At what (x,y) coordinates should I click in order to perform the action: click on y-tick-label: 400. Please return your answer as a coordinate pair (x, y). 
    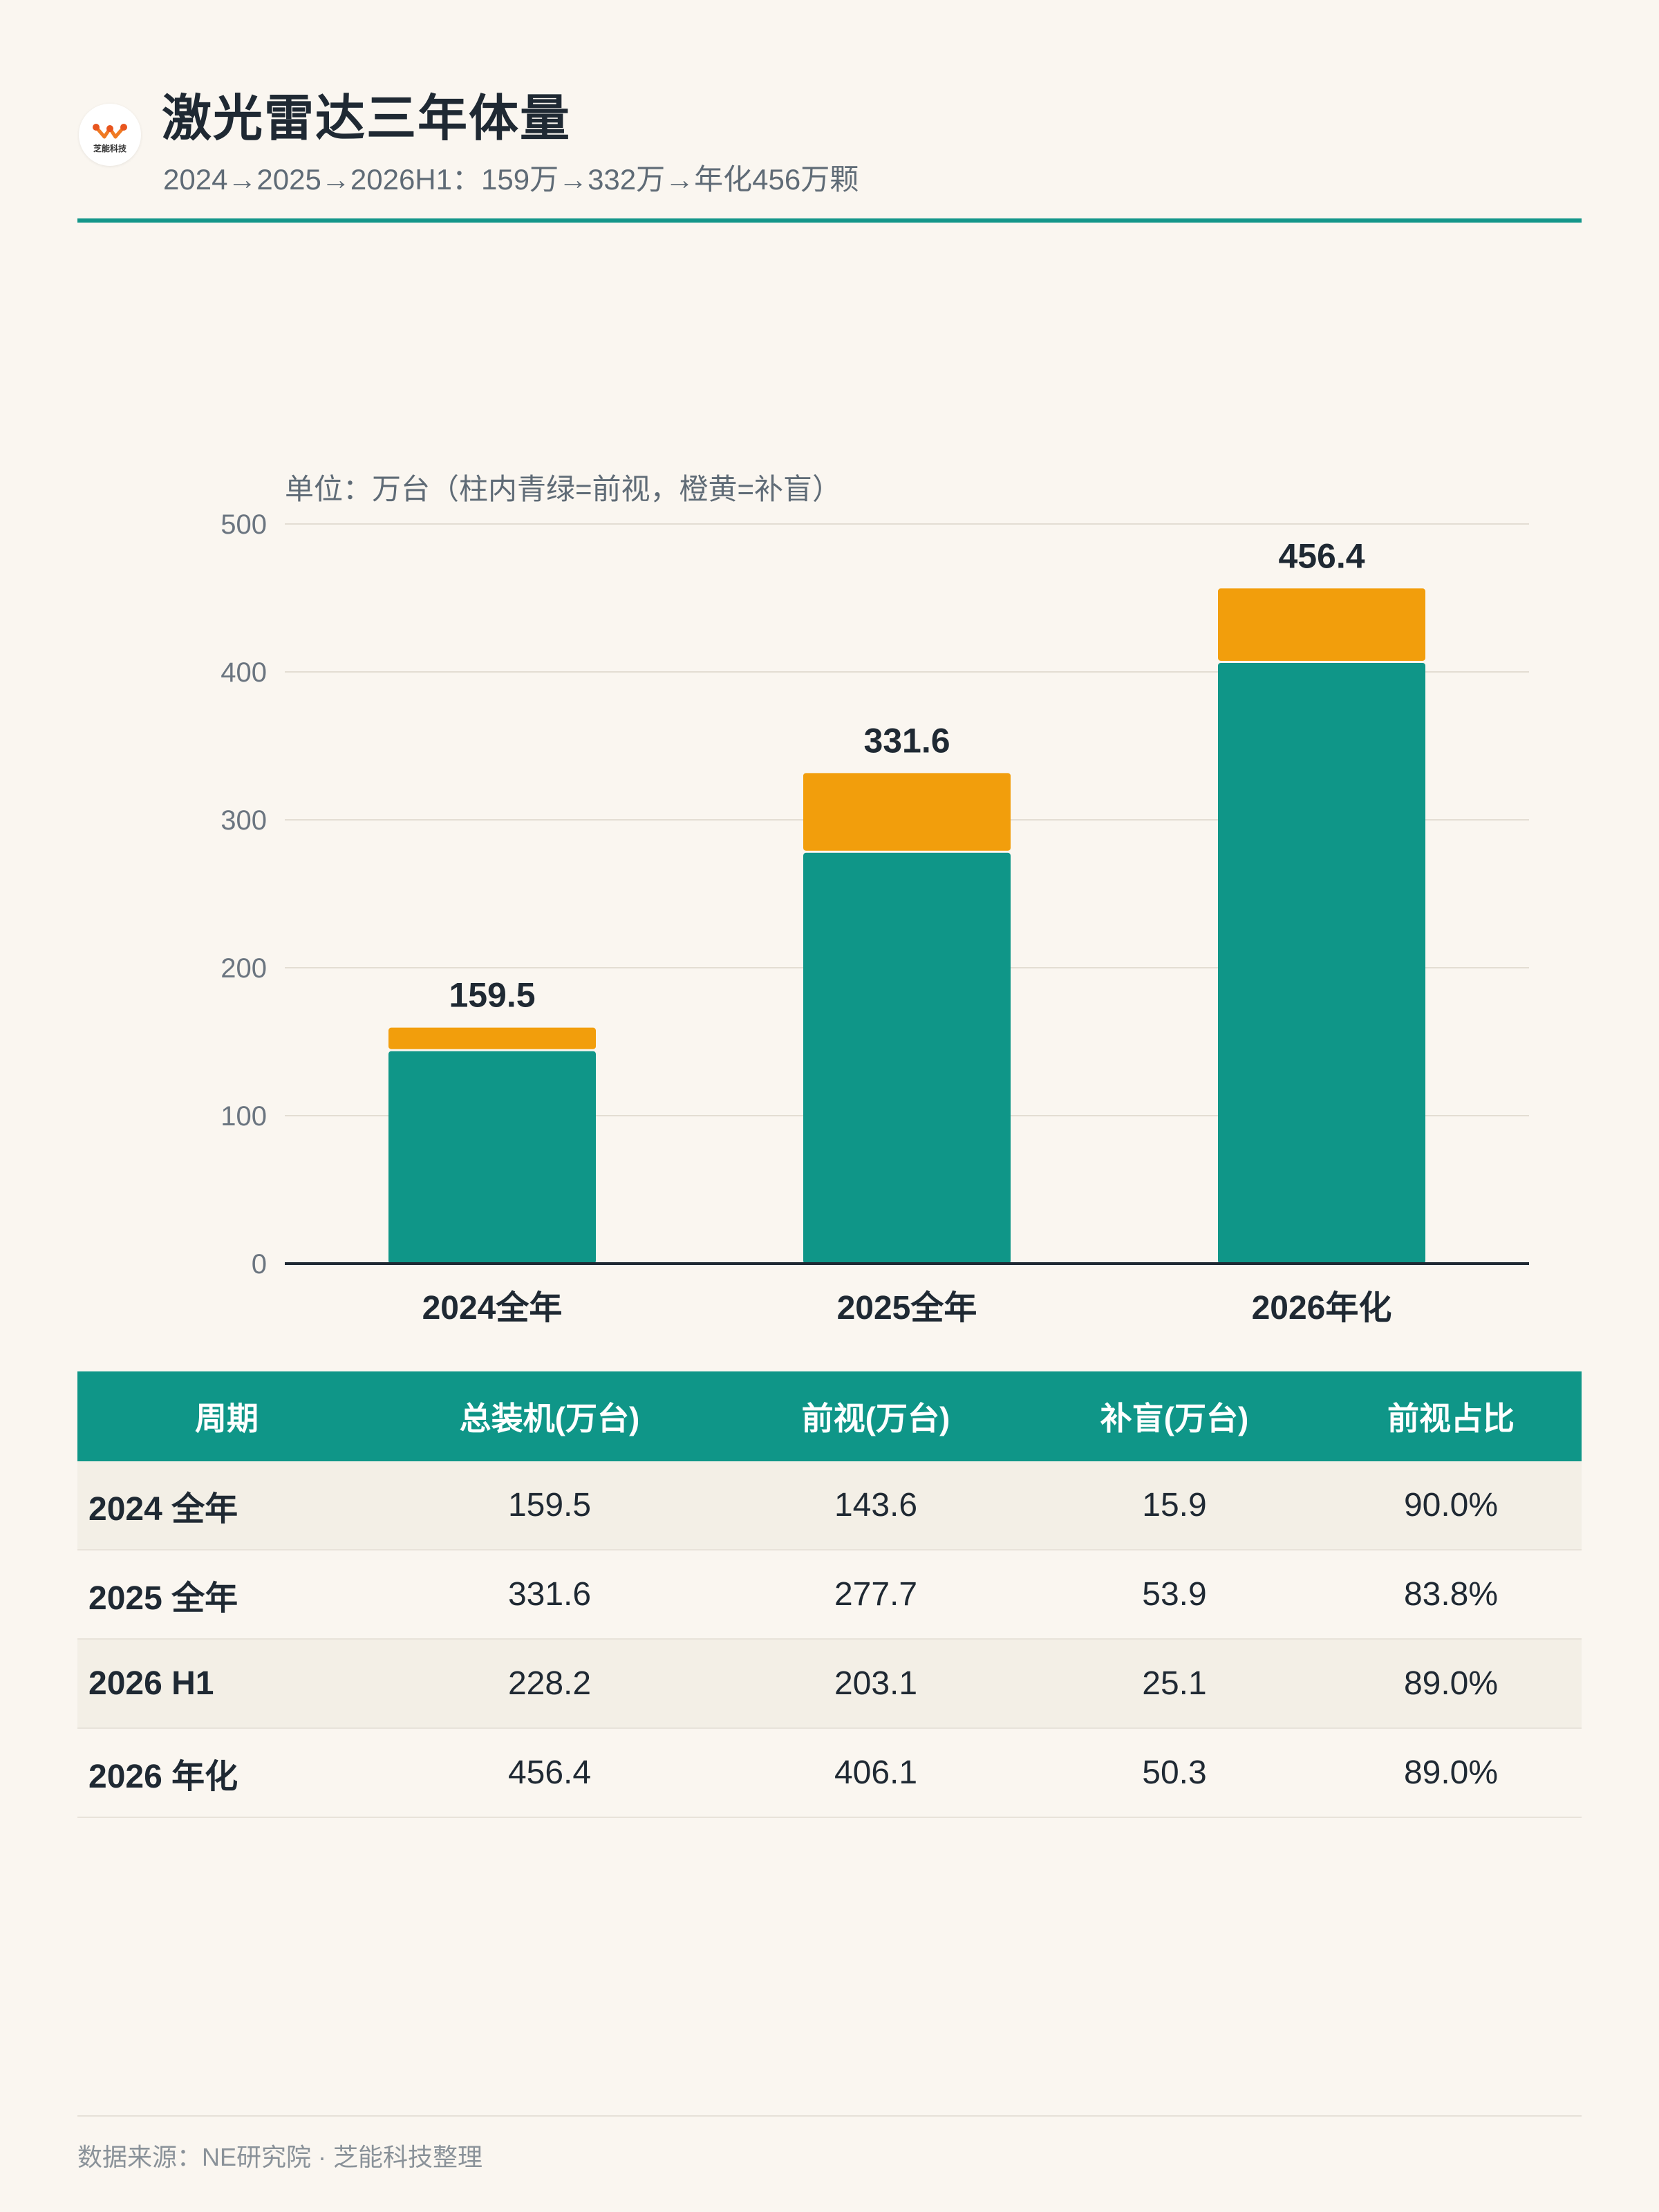
    Looking at the image, I should click on (244, 672).